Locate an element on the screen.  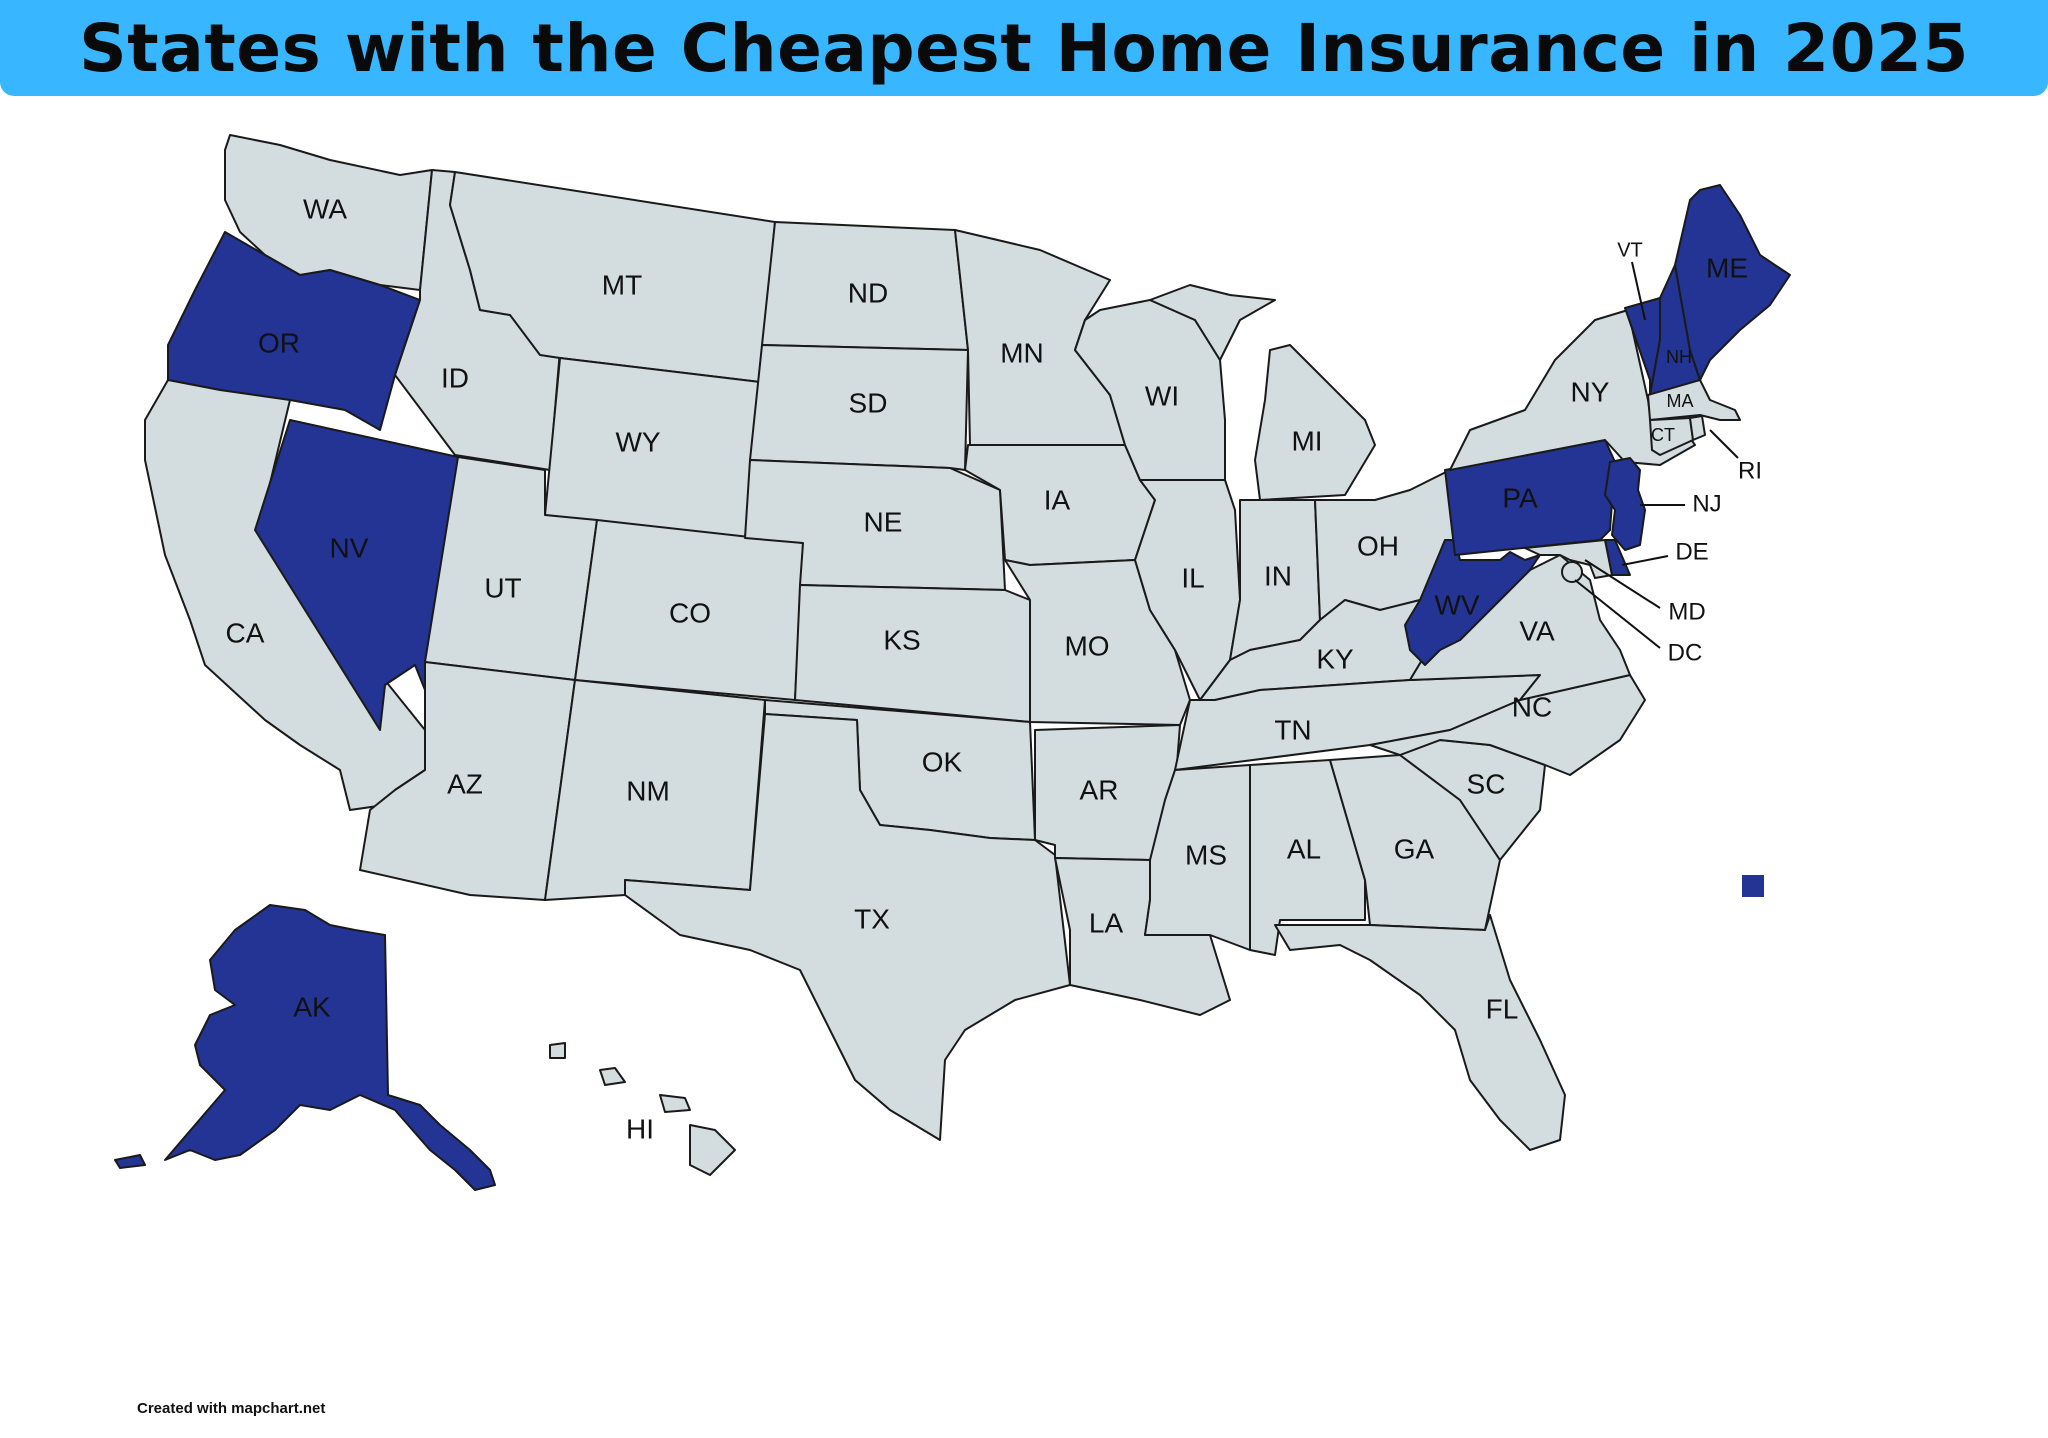
label-oh: OH is located at coordinates (1378, 545).